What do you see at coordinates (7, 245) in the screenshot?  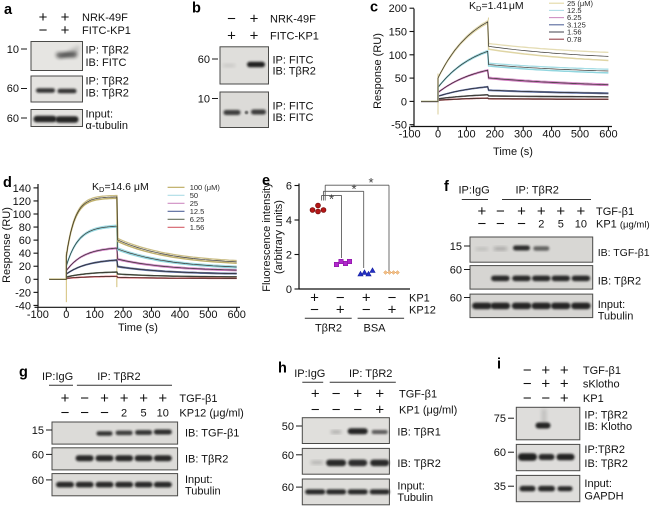 I see `svg-text: Response (RU)` at bounding box center [7, 245].